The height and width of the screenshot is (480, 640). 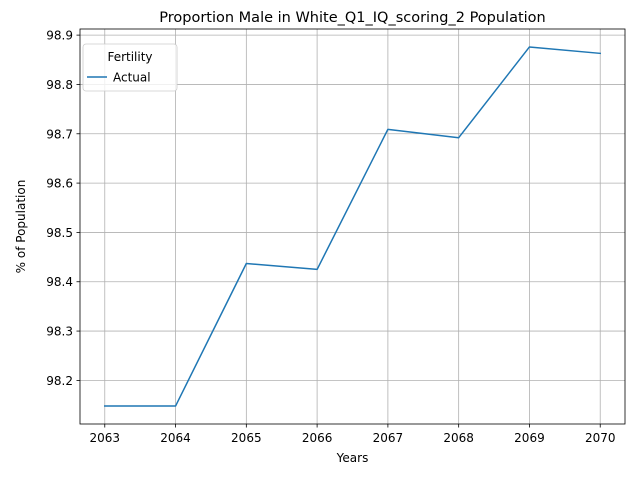 I want to click on y-tick-label: 98.8, so click(x=59, y=85).